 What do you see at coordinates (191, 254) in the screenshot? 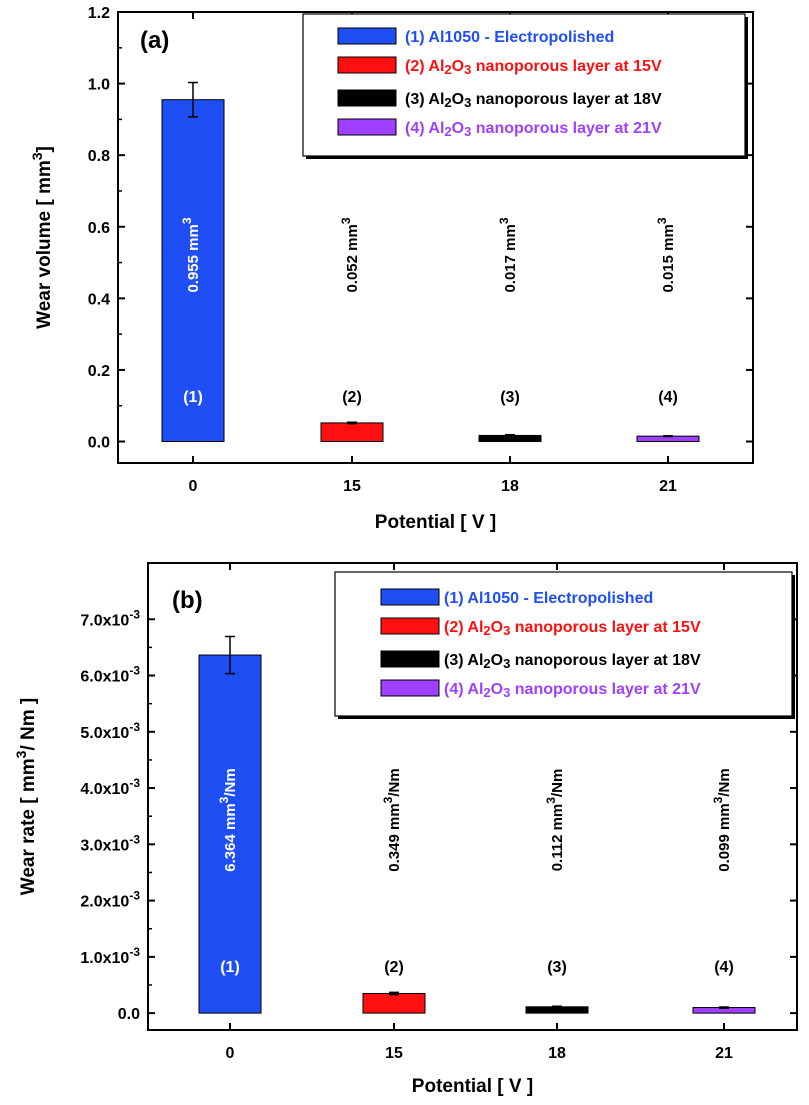
I see `value-label: 0.955 mm3` at bounding box center [191, 254].